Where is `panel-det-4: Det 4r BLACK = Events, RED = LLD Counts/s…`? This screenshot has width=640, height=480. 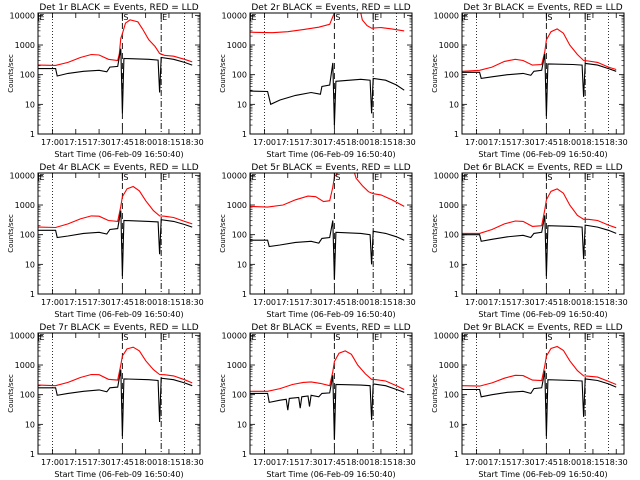
panel-det-4: Det 4r BLACK = Events, RED = LLD Counts/s… is located at coordinates (105, 241).